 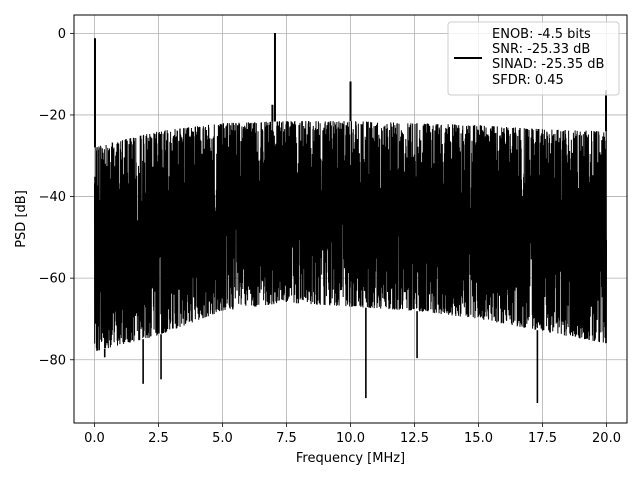 I want to click on y-tick-label: −60, so click(x=52, y=279).